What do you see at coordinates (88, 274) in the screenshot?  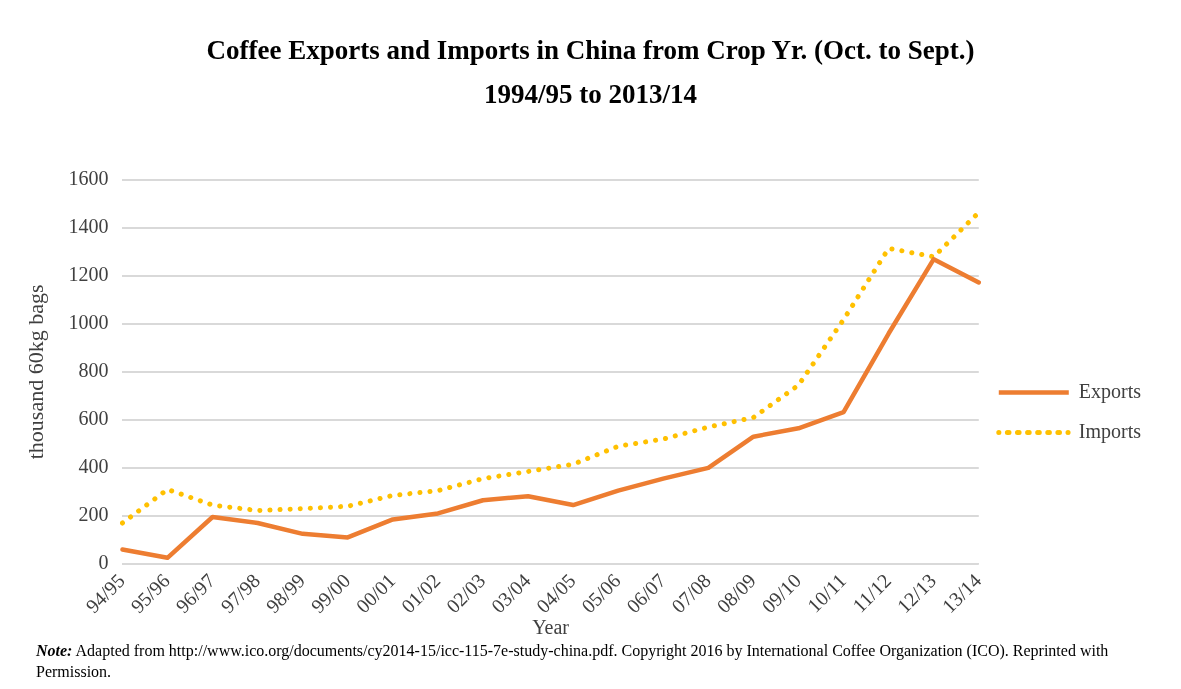 I see `y-tick-label: 1200` at bounding box center [88, 274].